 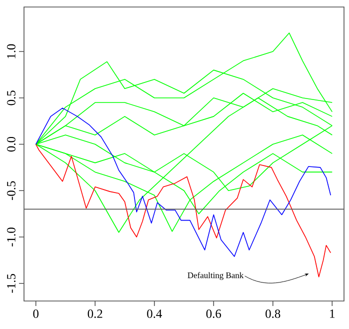 What do you see at coordinates (154, 314) in the screenshot?
I see `x-tick-label: 0.4` at bounding box center [154, 314].